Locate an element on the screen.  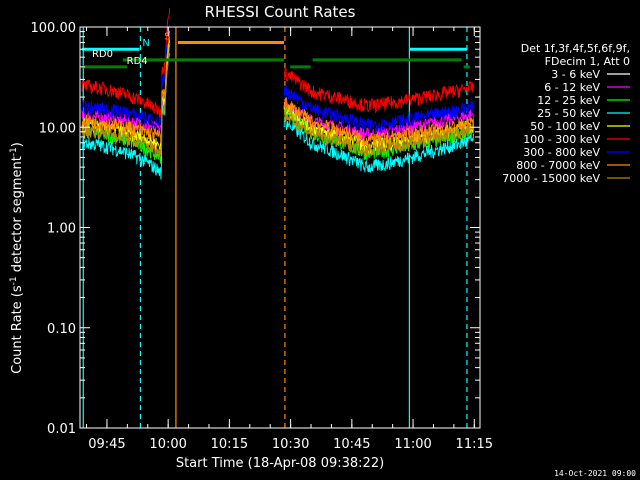
x-tick-label: 10:00 is located at coordinates (167, 444).